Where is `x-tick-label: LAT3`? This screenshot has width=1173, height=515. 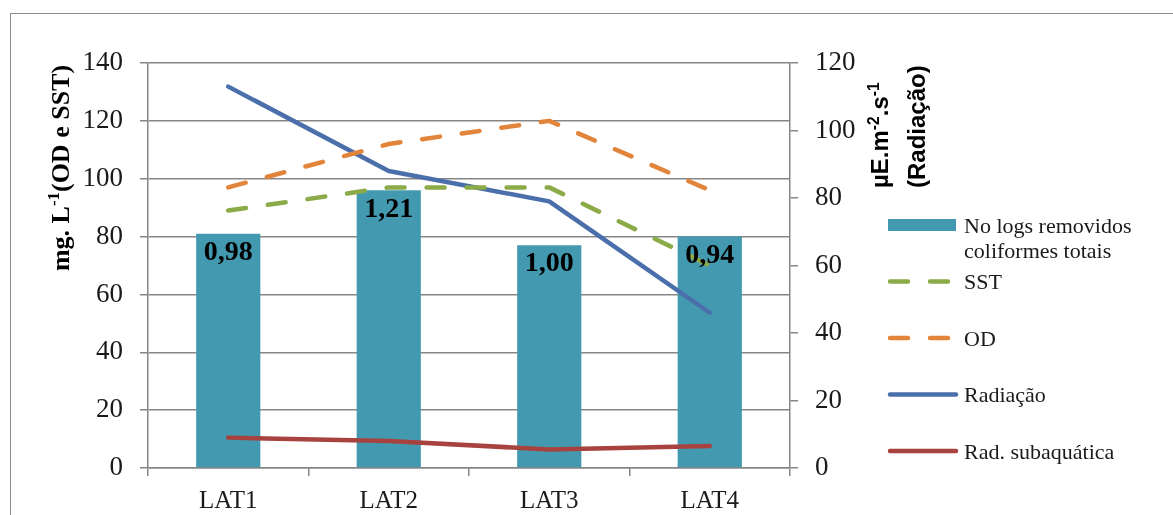 x-tick-label: LAT3 is located at coordinates (549, 499).